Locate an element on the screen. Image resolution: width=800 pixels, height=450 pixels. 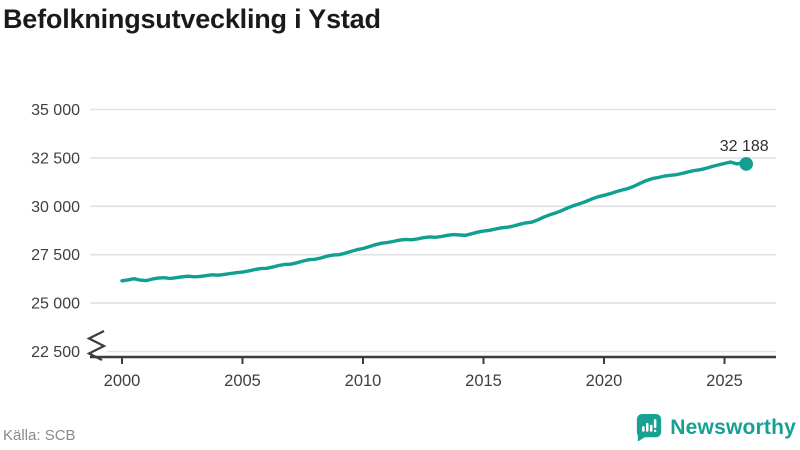
newsworthy-logo: Newsworthy is located at coordinates (715, 427).